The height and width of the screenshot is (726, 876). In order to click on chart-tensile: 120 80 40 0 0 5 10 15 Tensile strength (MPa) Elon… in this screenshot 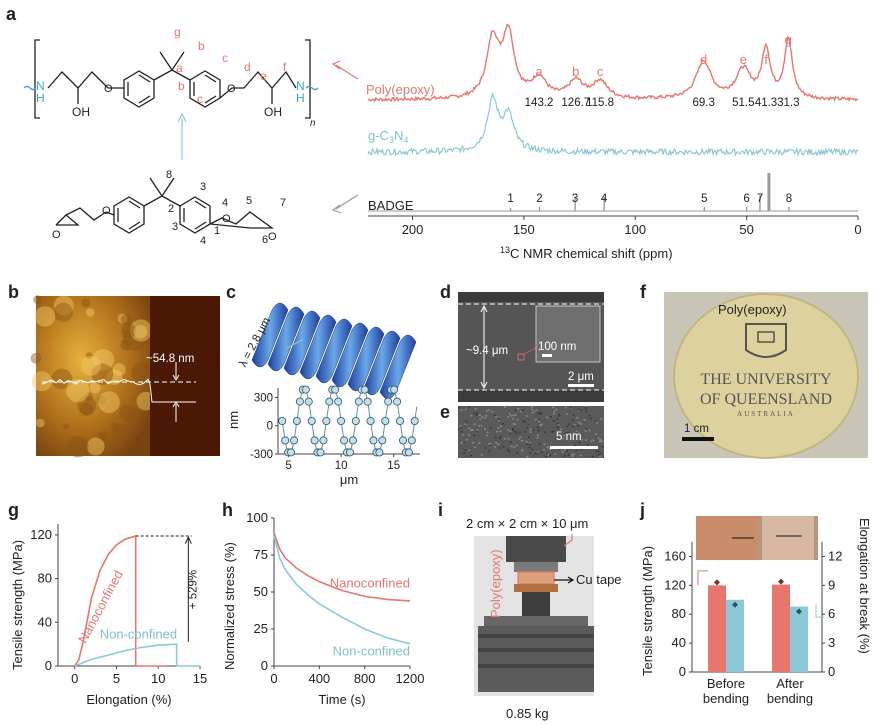, I will do `click(108, 615)`.